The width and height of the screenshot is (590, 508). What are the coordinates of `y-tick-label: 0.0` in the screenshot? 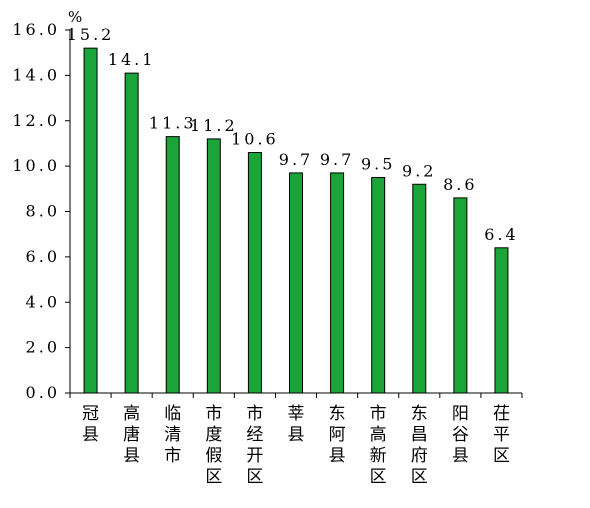 It's located at (43, 392).